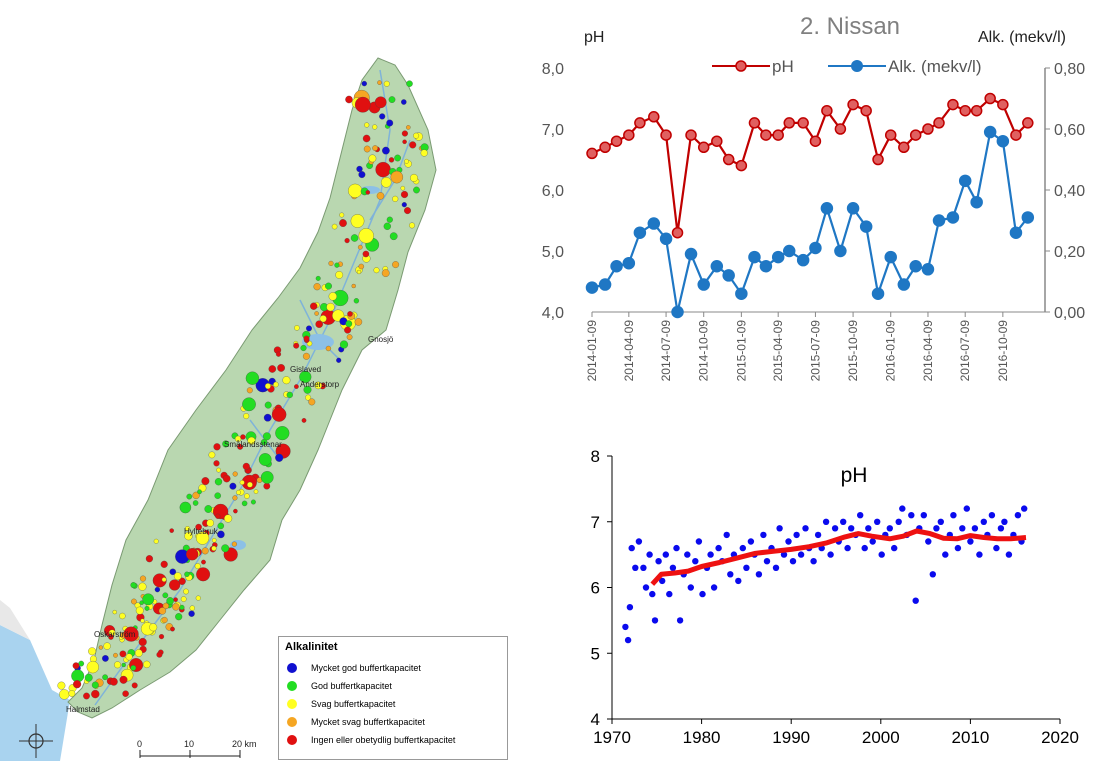 This screenshot has height=766, width=1112. Describe the element at coordinates (594, 37) in the screenshot. I see `left-axis-label: pH` at that location.